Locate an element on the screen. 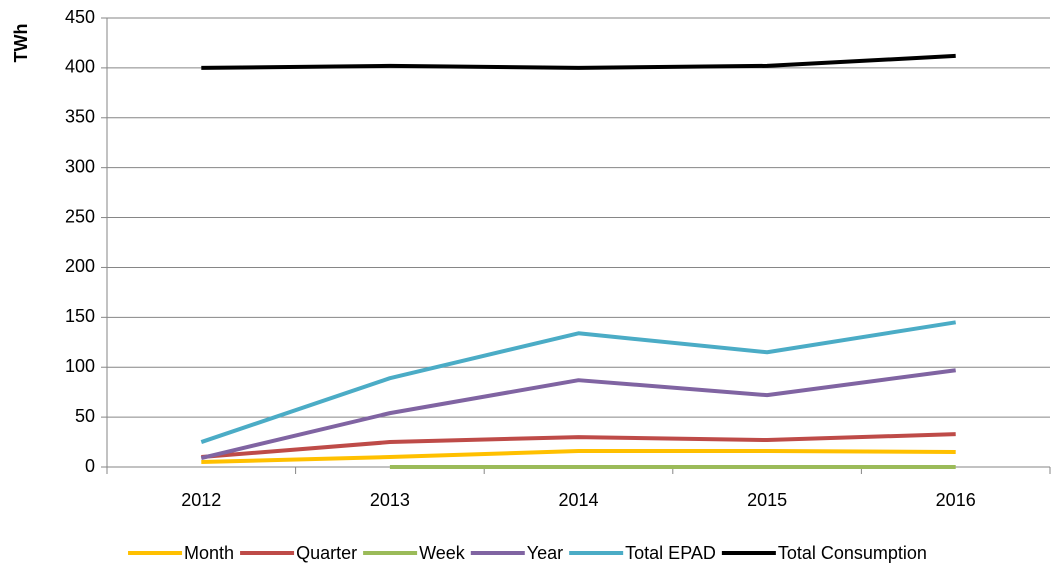 The width and height of the screenshot is (1055, 577). x-tick-label: 2012 is located at coordinates (201, 500).